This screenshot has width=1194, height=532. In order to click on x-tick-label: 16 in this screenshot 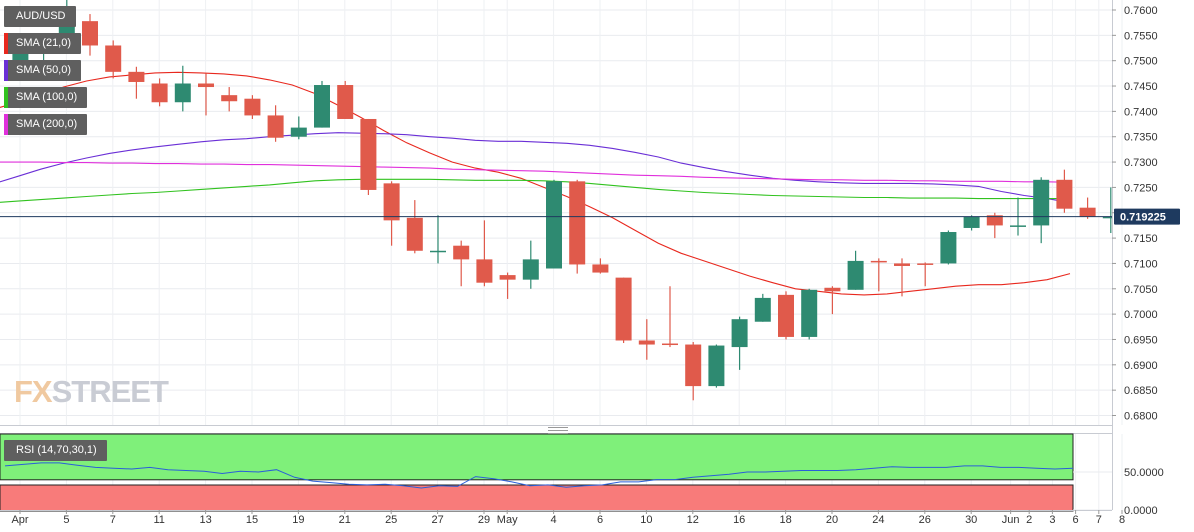, I will do `click(739, 520)`.